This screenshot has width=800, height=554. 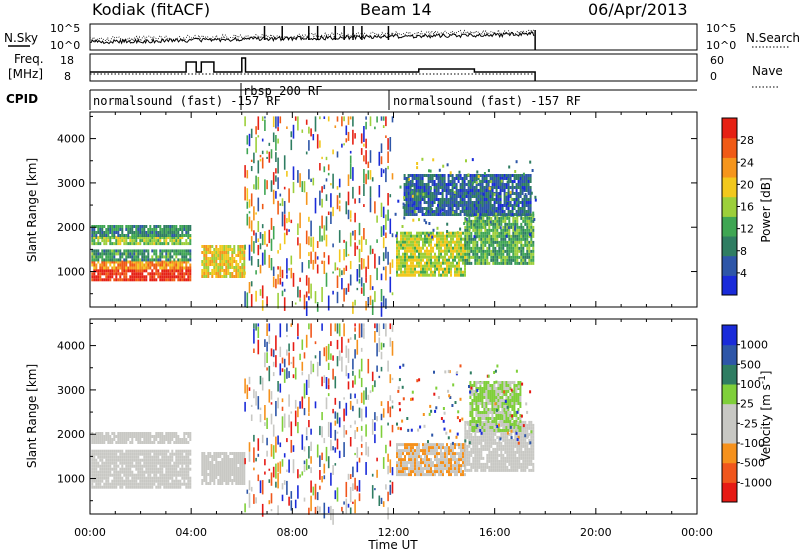 I want to click on colorbar-tick-label: 24, so click(x=747, y=162).